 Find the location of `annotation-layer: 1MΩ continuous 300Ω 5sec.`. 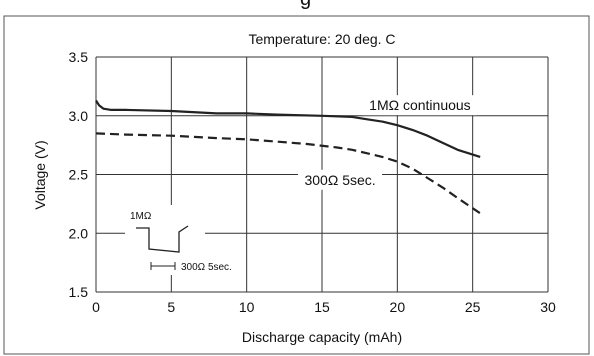

annotation-layer: 1MΩ continuous 300Ω 5sec. is located at coordinates (388, 142).